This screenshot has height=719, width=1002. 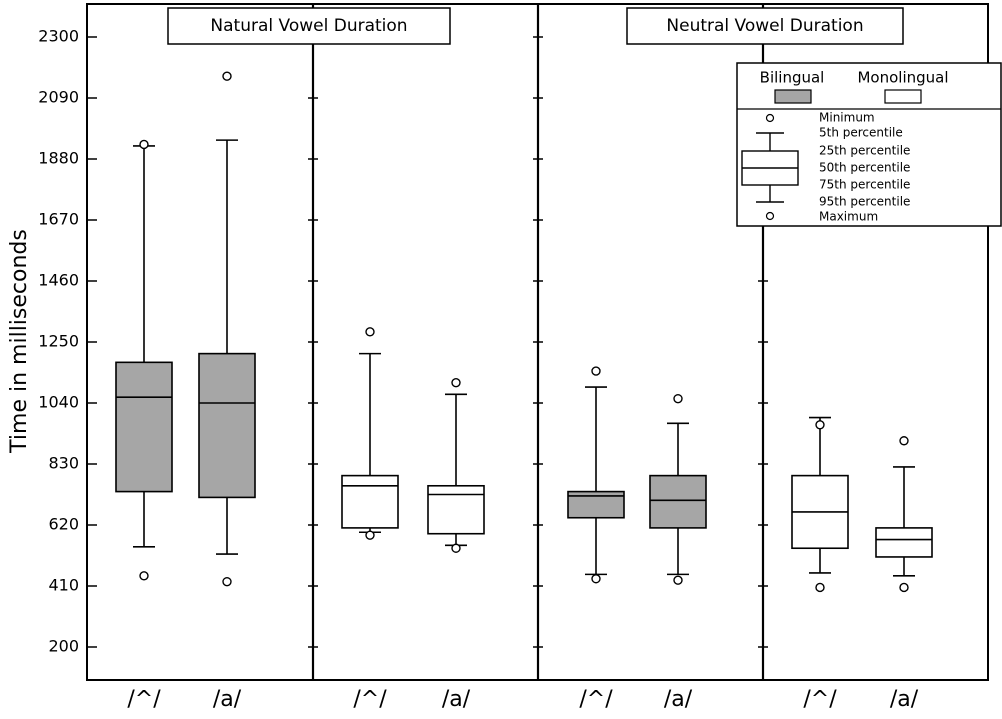 I want to click on panel-title-box-neutral, so click(x=765, y=26).